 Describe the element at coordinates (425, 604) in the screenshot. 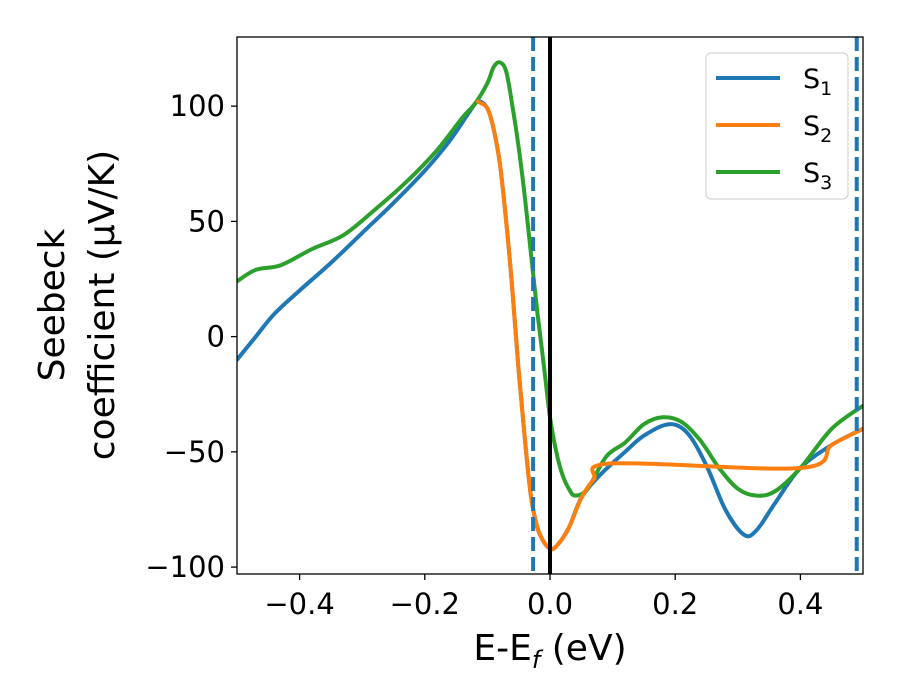

I see `x-tick-label: −0.2` at that location.